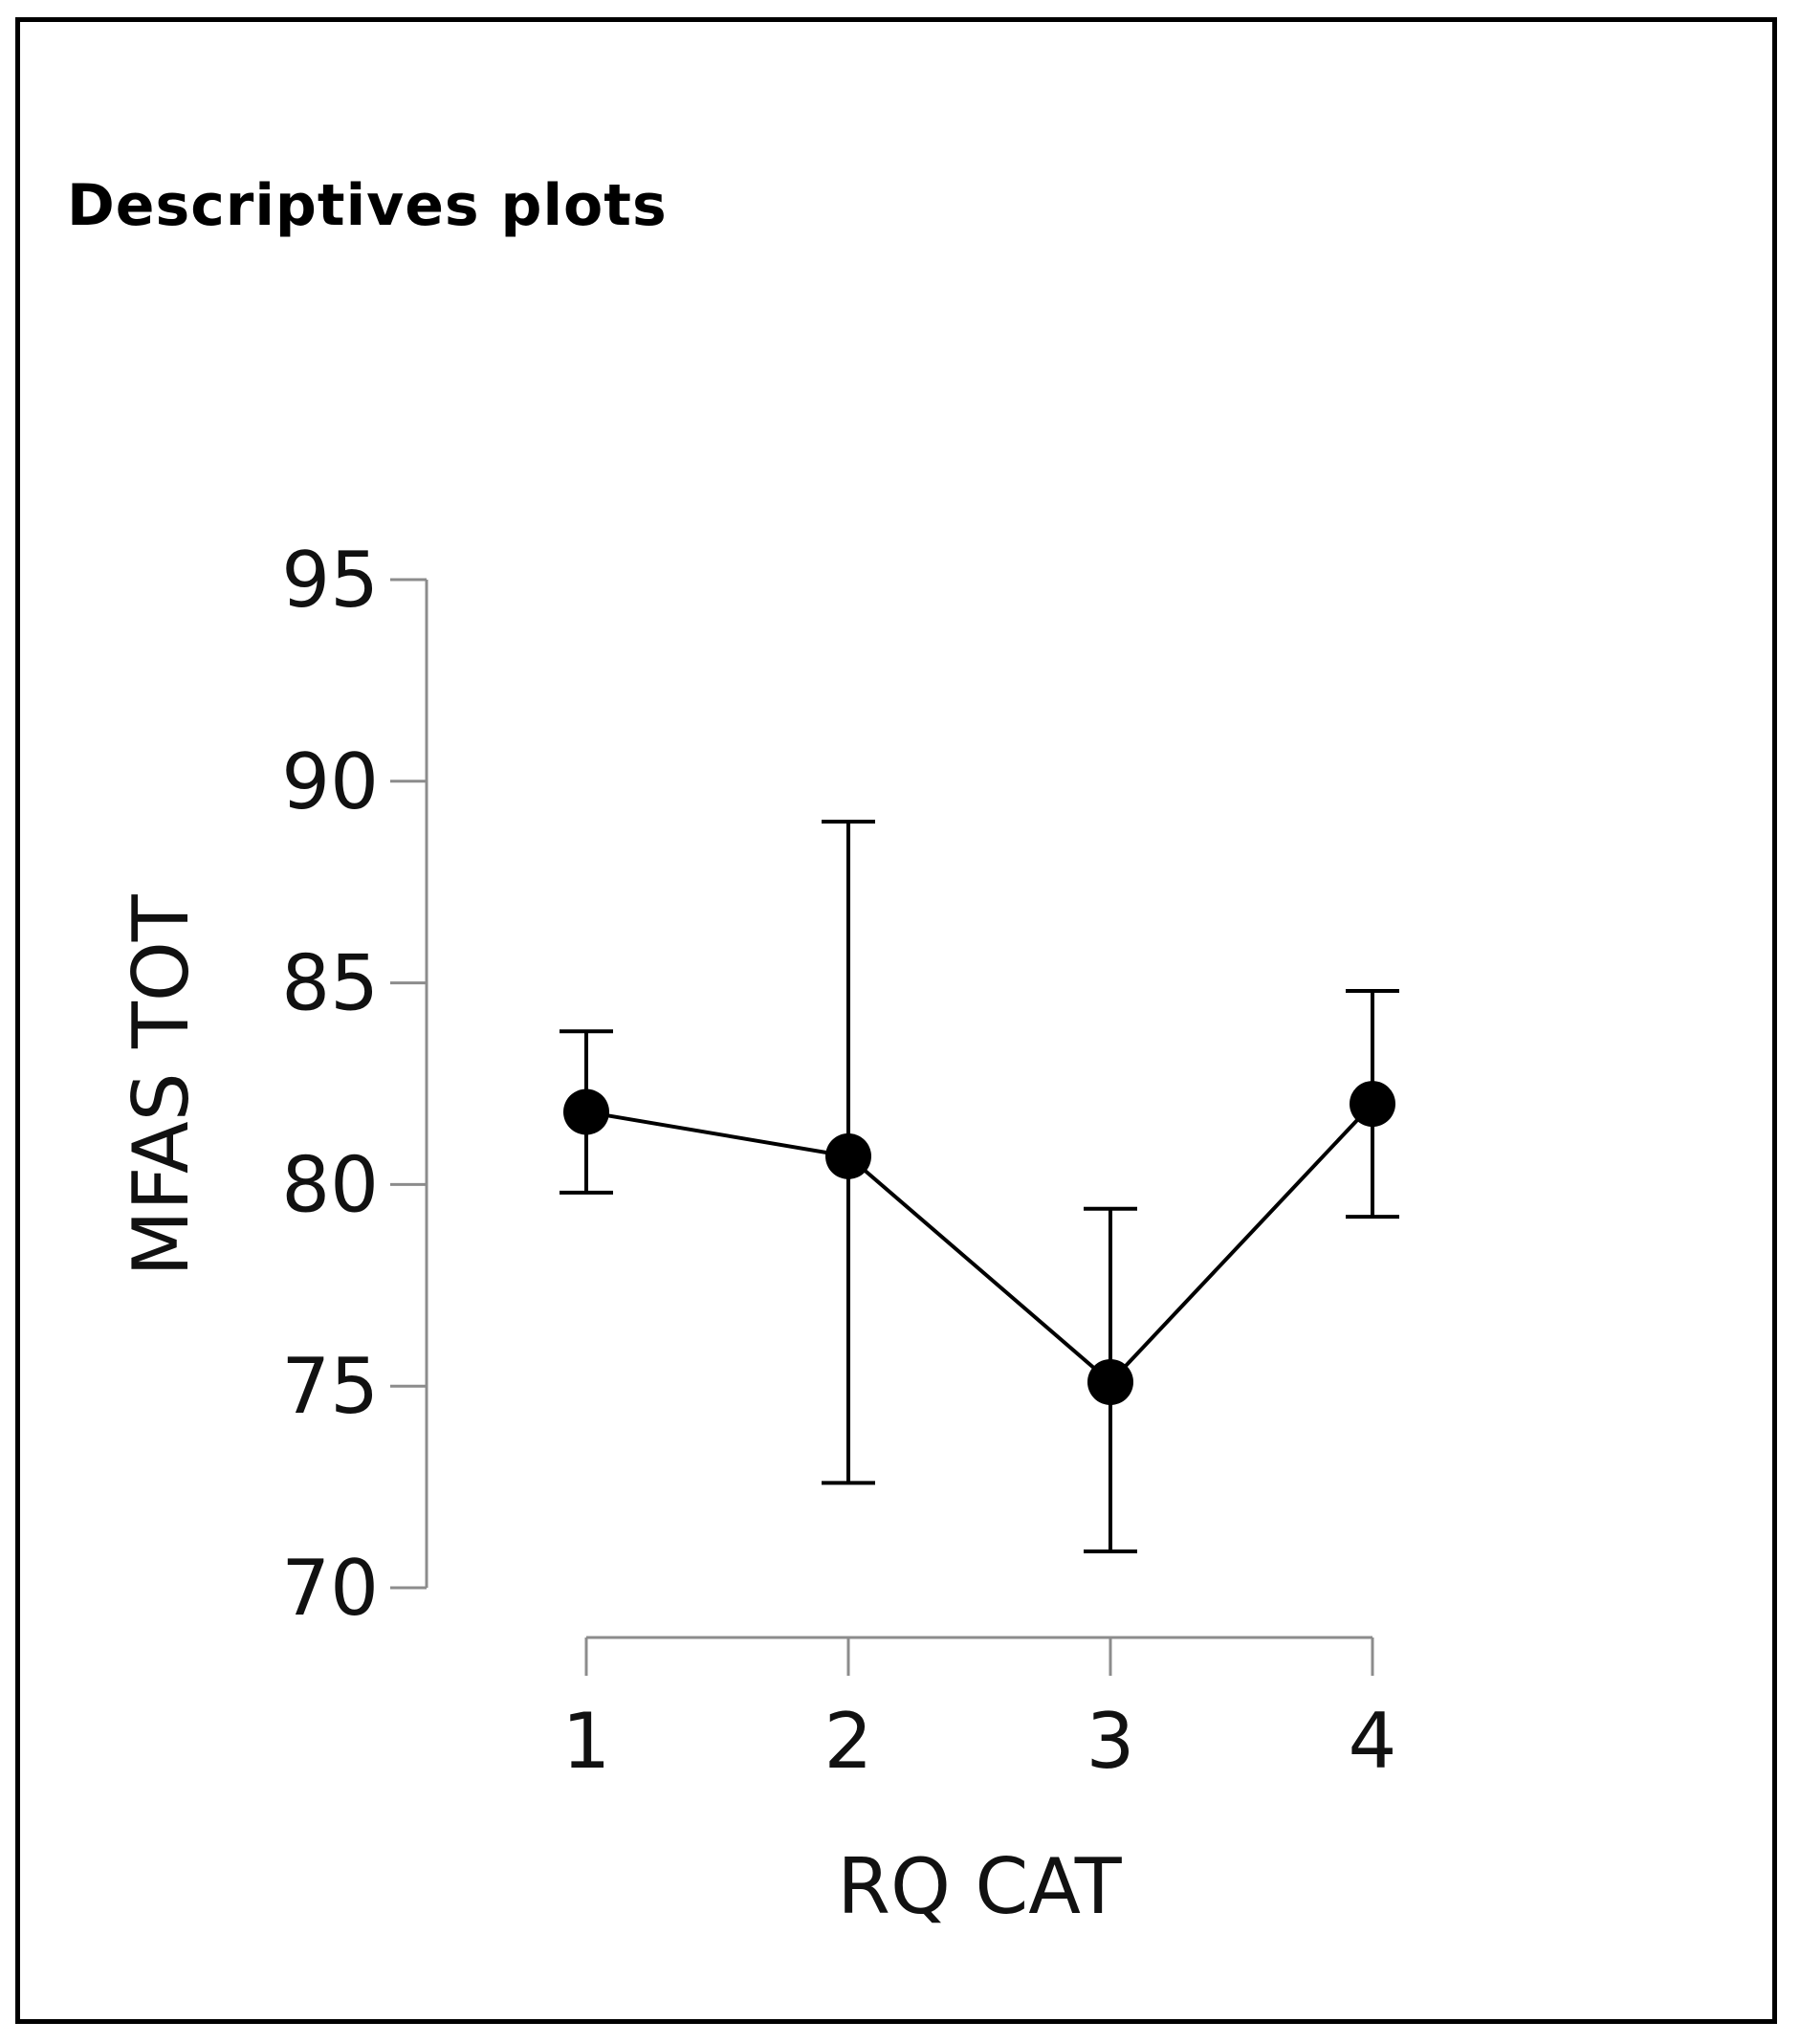  What do you see at coordinates (979, 1886) in the screenshot?
I see `x-axis-title: RQ CAT` at bounding box center [979, 1886].